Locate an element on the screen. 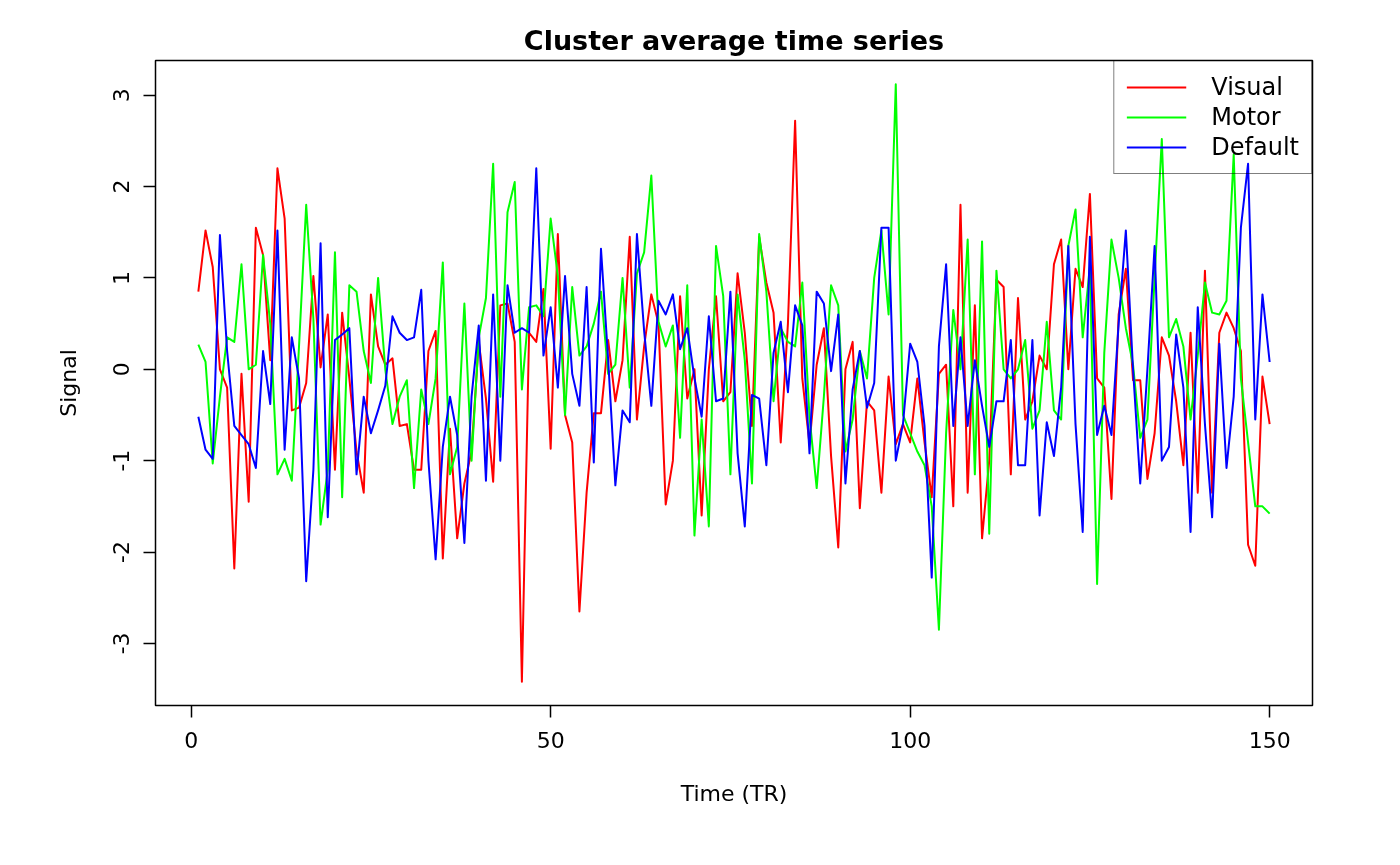 This screenshot has height=865, width=1400. y-tick-label: 1 is located at coordinates (122, 277).